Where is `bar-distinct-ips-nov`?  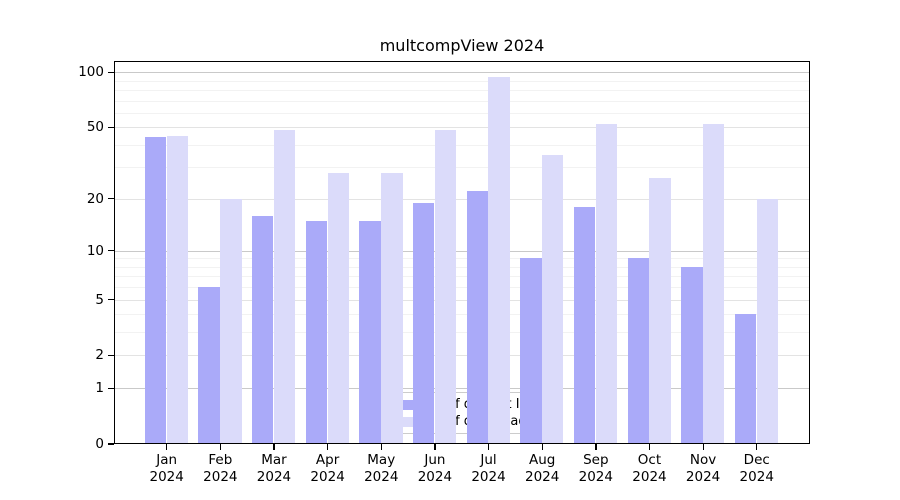
bar-distinct-ips-nov is located at coordinates (692, 355).